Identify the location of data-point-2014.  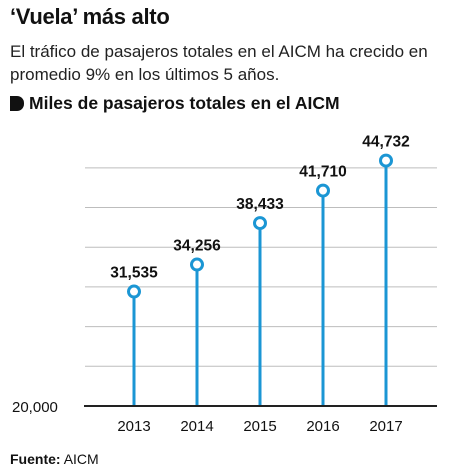
(197, 264).